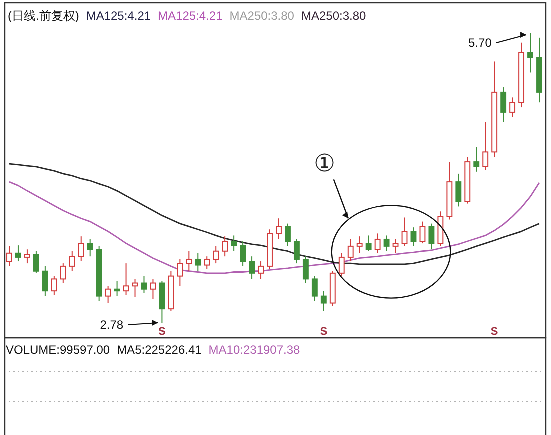 The image size is (551, 435). I want to click on annotation: ①, so click(325, 164).